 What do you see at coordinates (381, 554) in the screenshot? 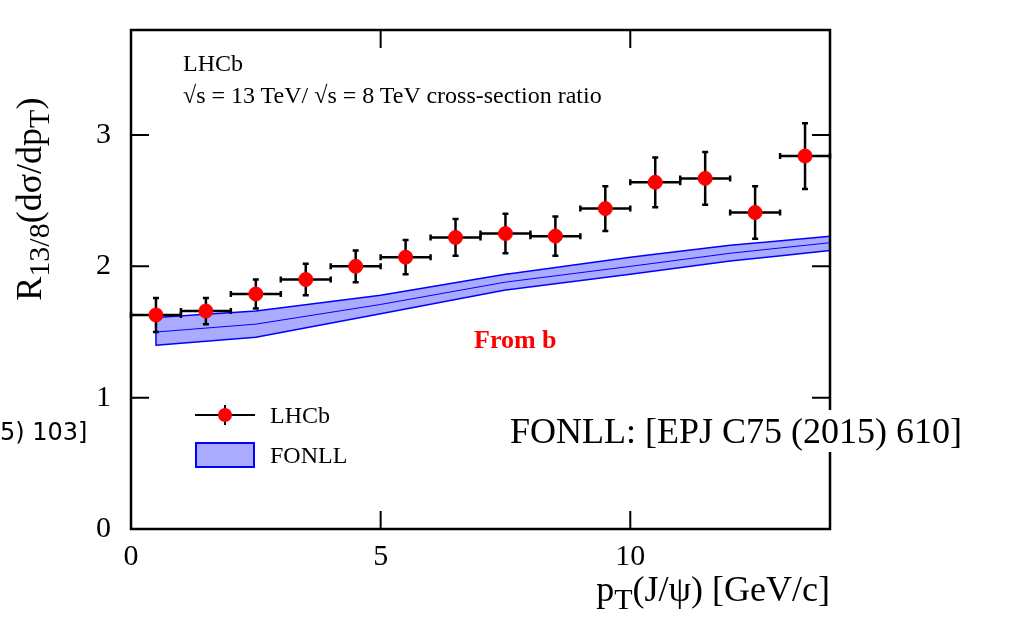
I see `x-tick-label: 5` at bounding box center [381, 554].